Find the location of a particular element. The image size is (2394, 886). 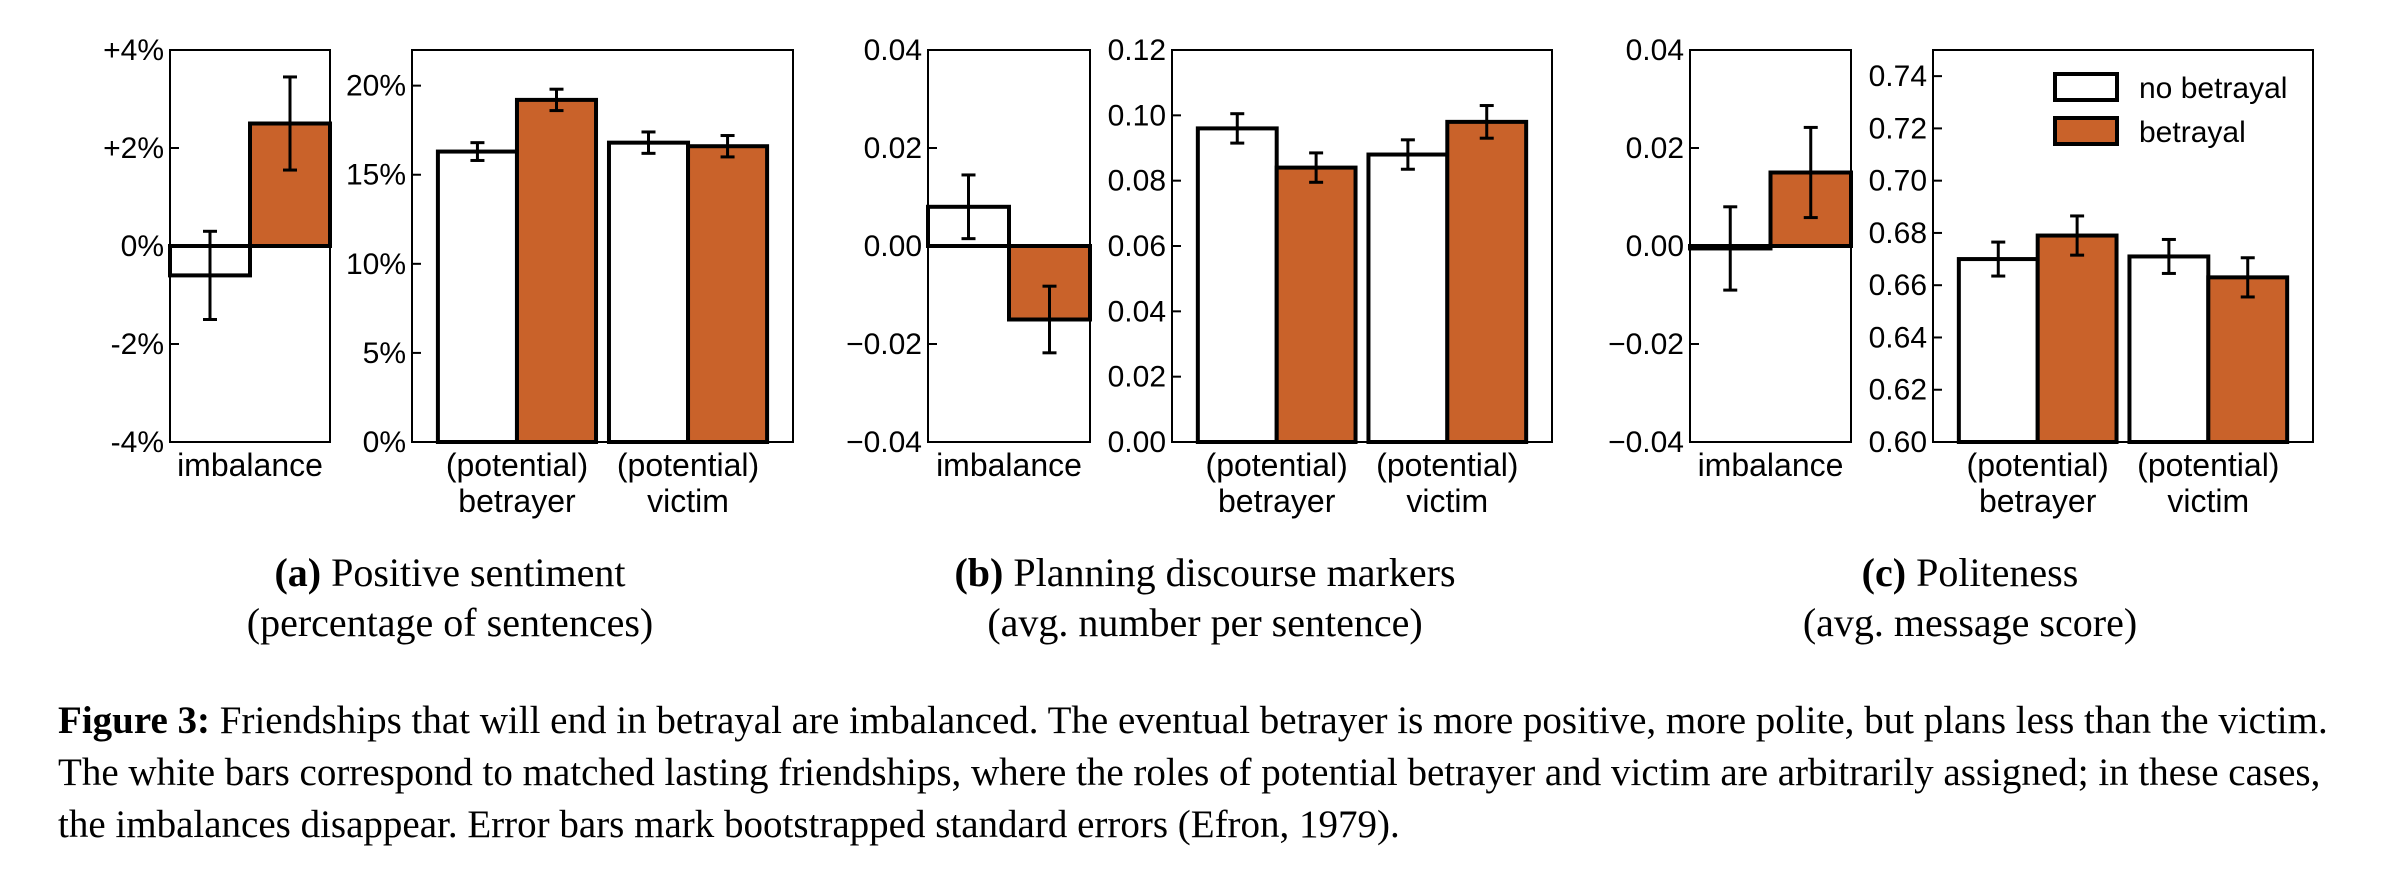

roles-y-tick-label: 0.00 is located at coordinates (1137, 442).